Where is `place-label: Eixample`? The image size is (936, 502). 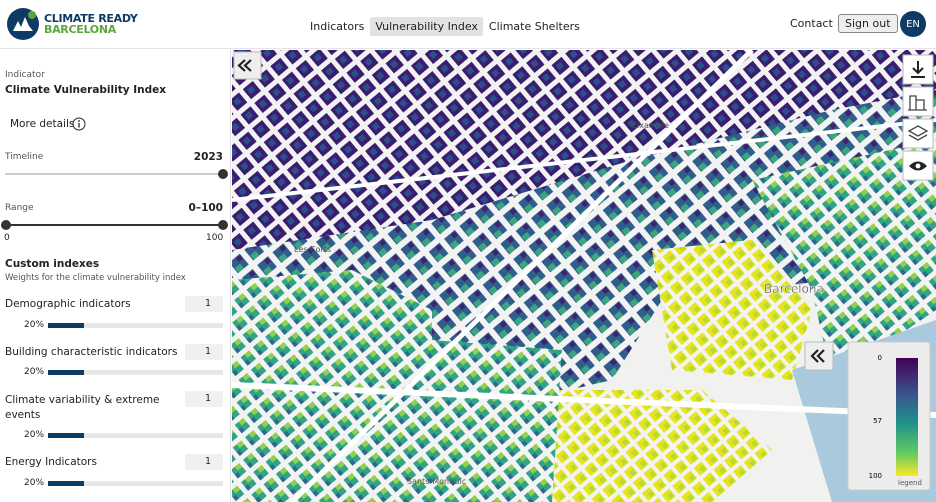
place-label: Eixample is located at coordinates (650, 125).